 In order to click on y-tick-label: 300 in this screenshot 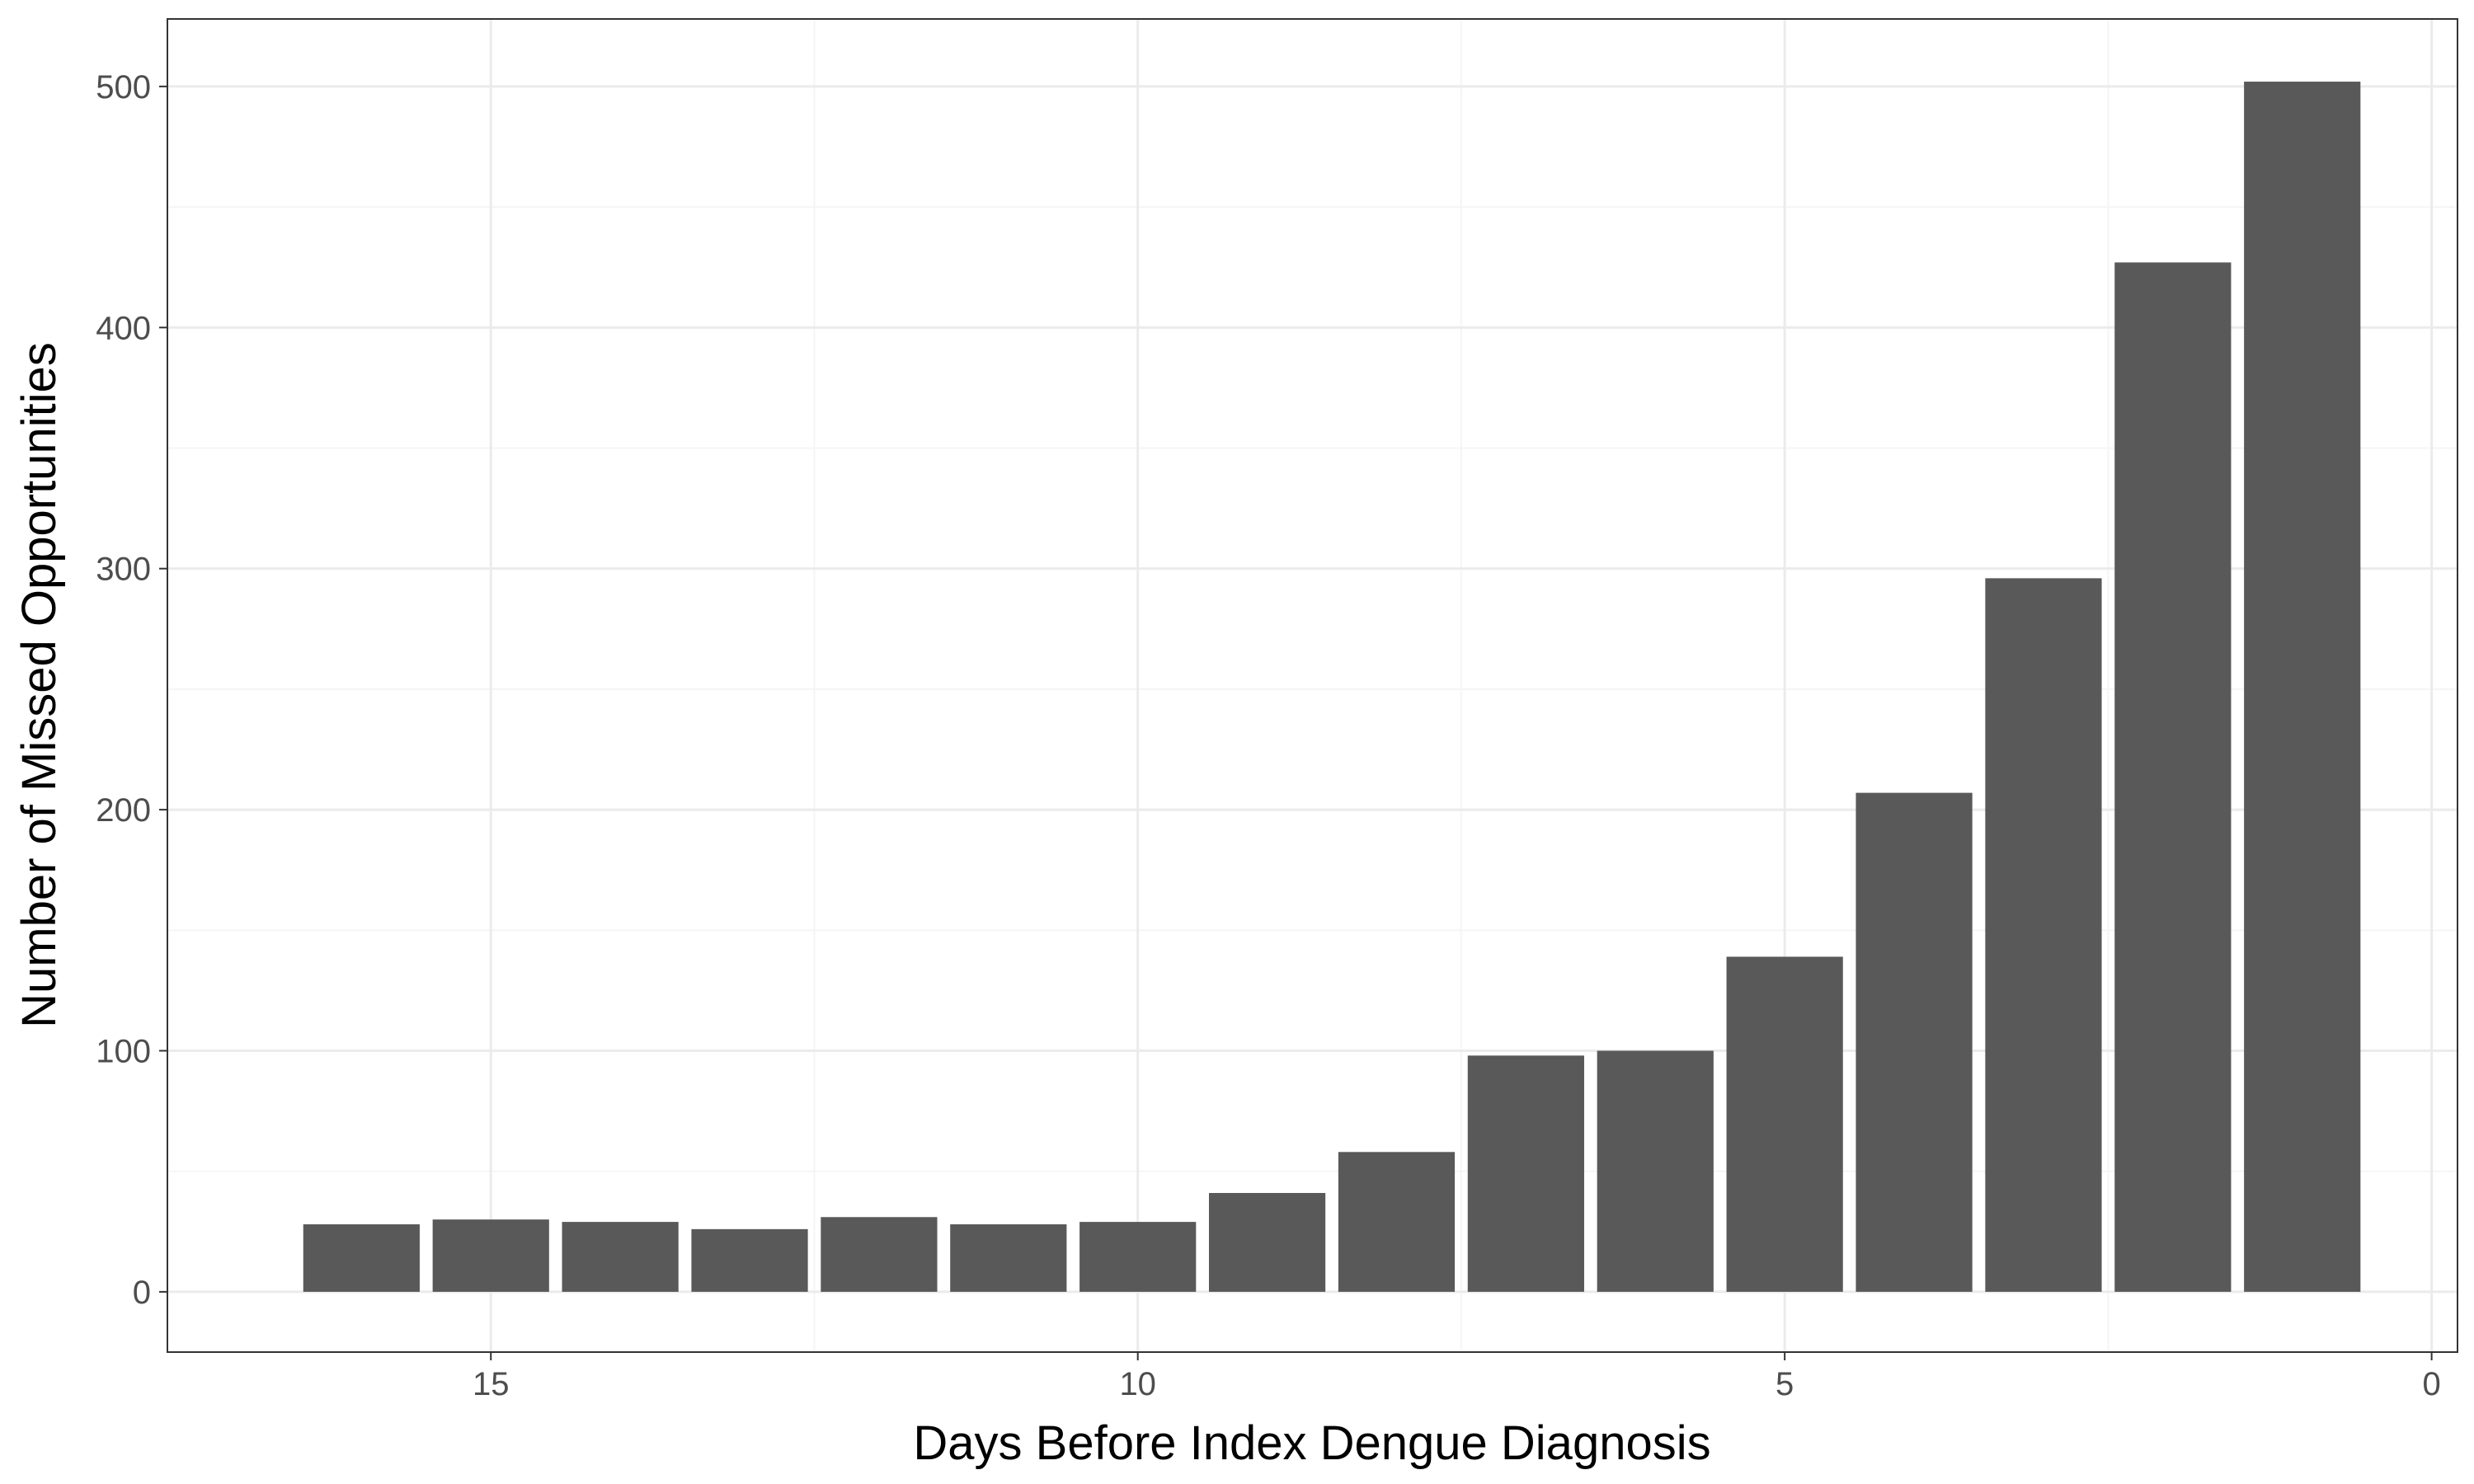, I will do `click(123, 570)`.